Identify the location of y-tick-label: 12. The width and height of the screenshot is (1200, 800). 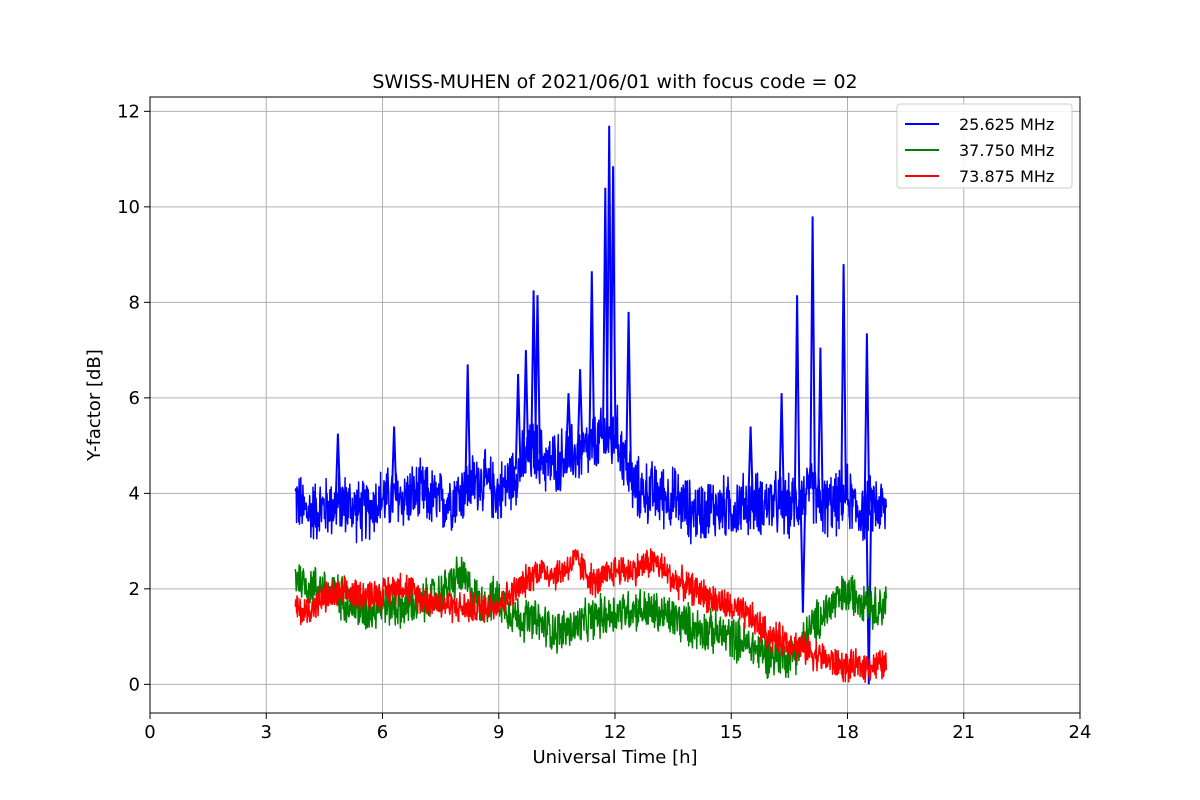
(128, 111).